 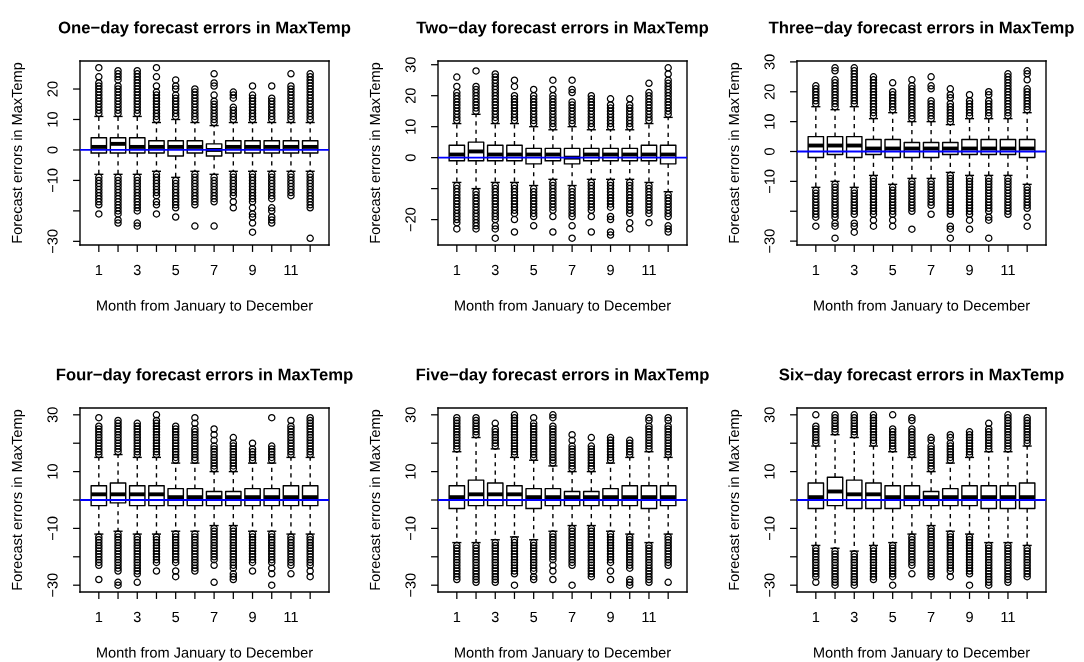 What do you see at coordinates (562, 376) in the screenshot?
I see `chart-title: Five−day forecast errors in MaxTemp` at bounding box center [562, 376].